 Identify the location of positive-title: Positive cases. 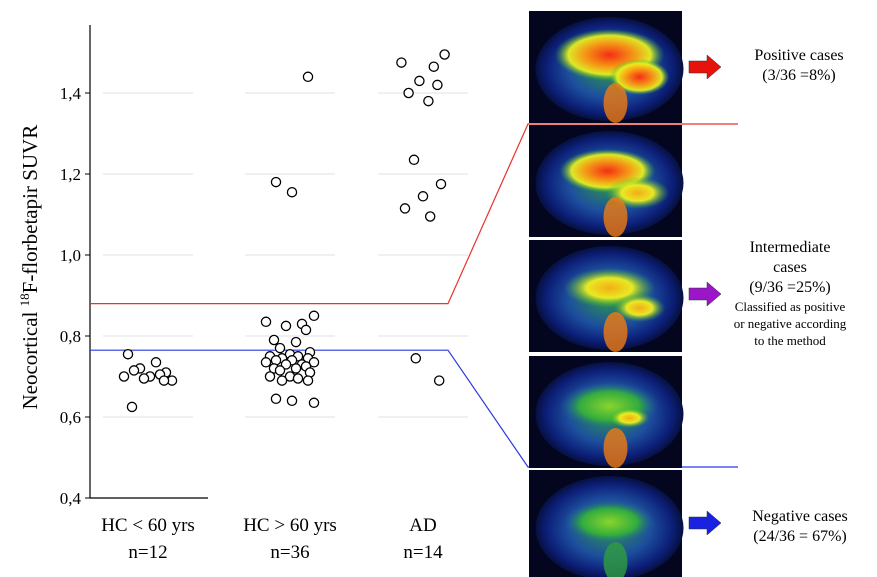
(799, 56).